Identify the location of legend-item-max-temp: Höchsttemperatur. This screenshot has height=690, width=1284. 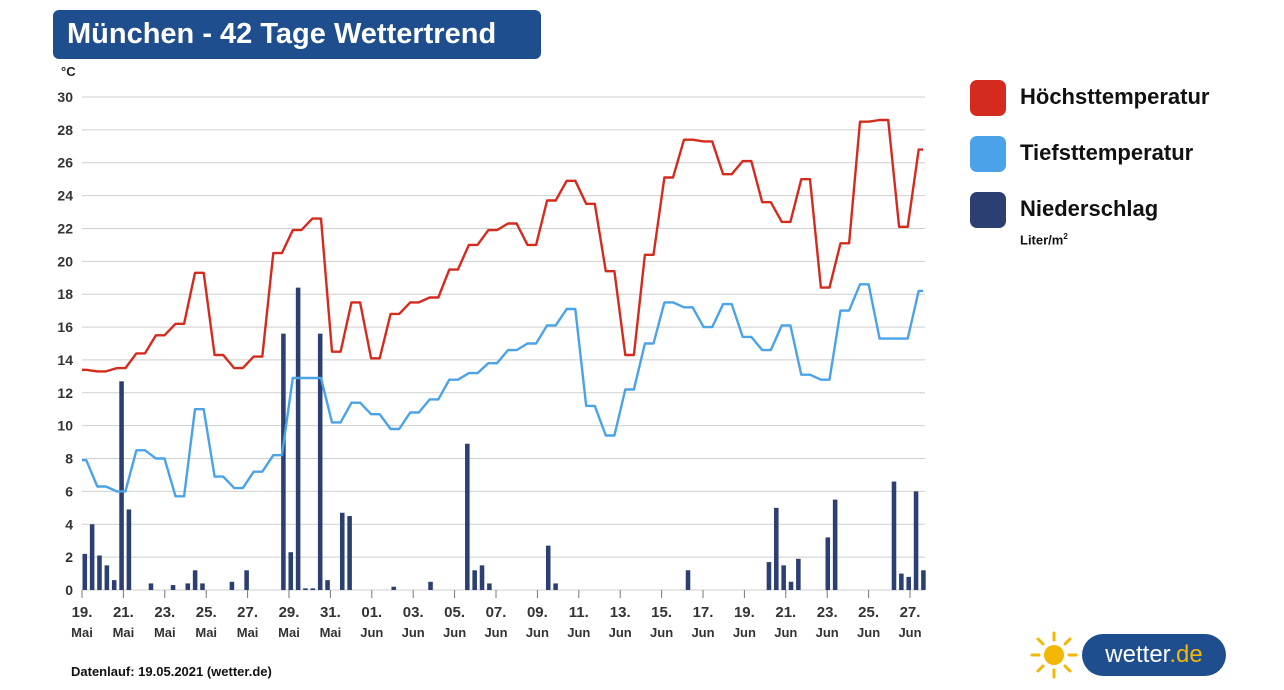
(1120, 99).